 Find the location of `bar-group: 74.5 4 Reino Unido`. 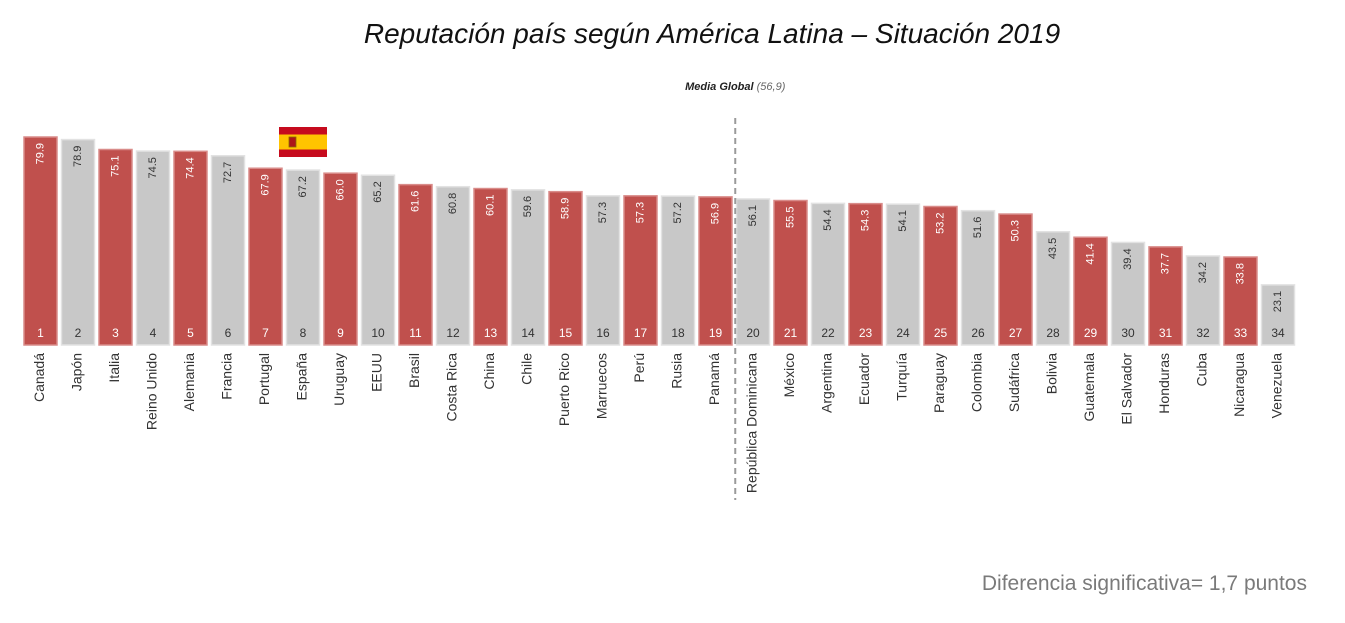

bar-group: 74.5 4 Reino Unido is located at coordinates (153, 290).